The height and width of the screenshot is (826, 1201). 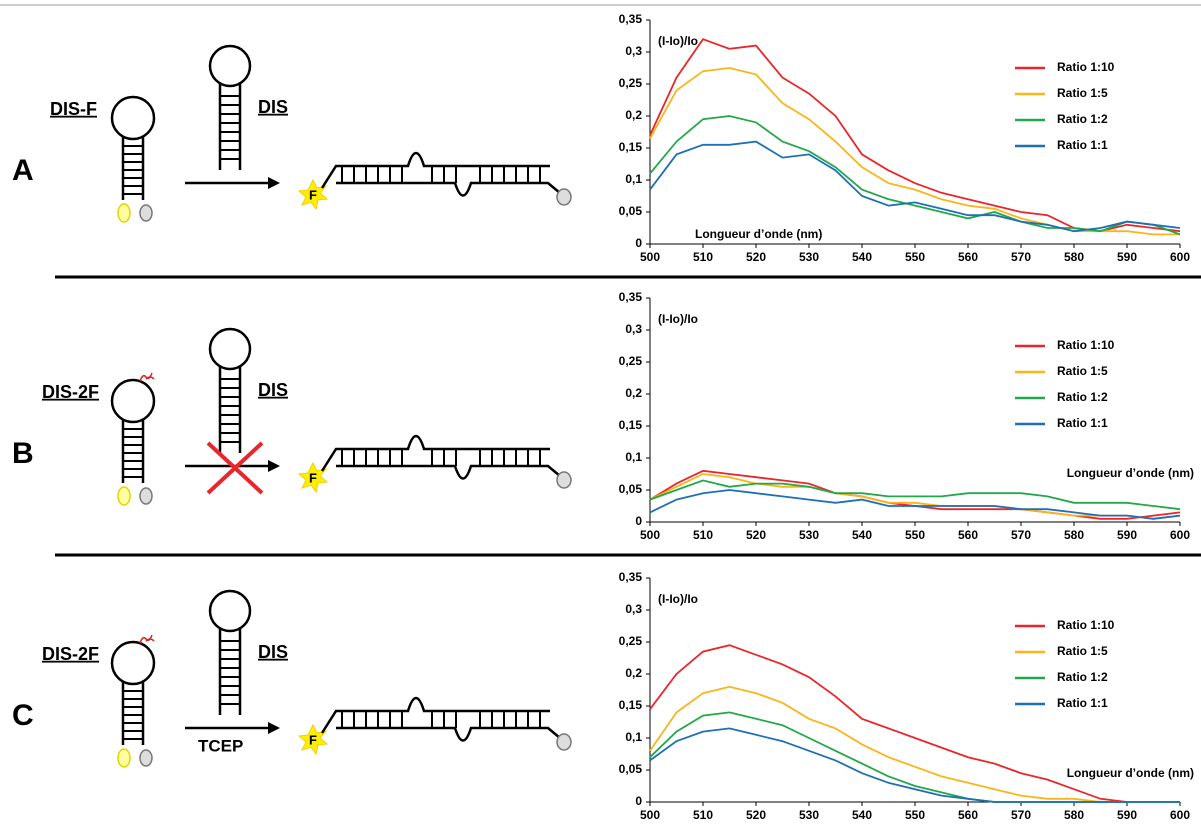 What do you see at coordinates (23, 170) in the screenshot?
I see `panel-letter: A` at bounding box center [23, 170].